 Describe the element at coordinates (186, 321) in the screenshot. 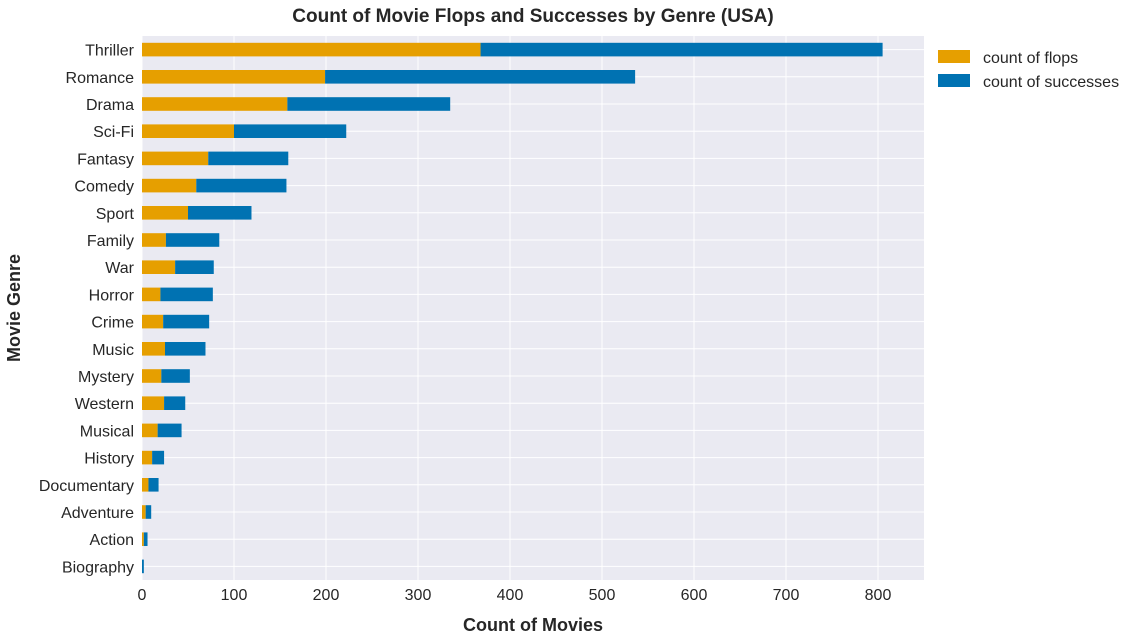

I see `bar-successes-crime` at that location.